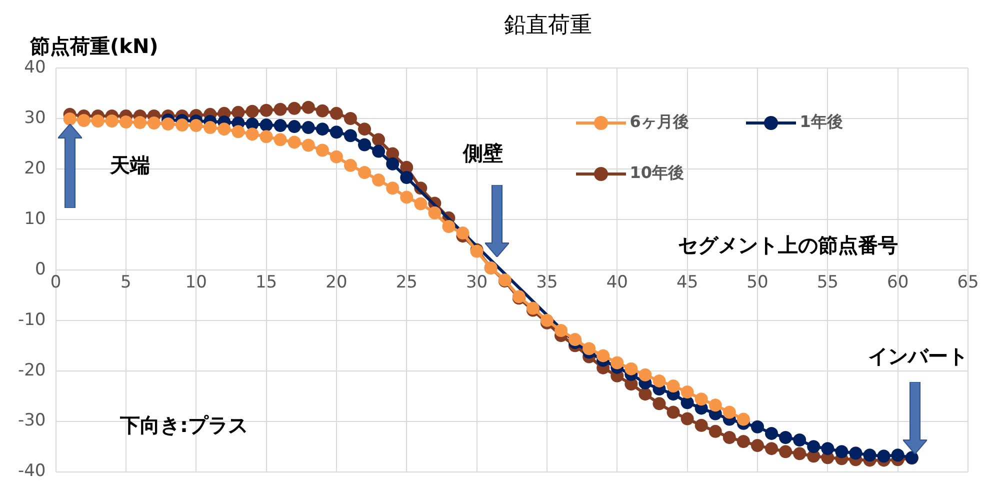 The width and height of the screenshot is (1000, 492). Describe the element at coordinates (547, 282) in the screenshot. I see `x-tick-label: 35` at that location.